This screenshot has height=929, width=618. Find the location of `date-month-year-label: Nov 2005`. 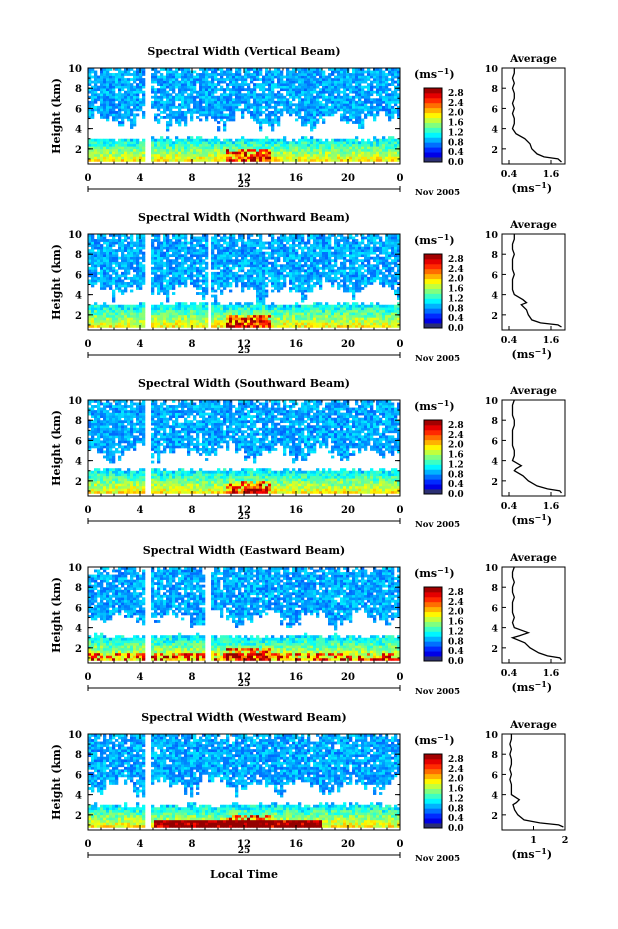

date-month-year-label: Nov 2005 is located at coordinates (437, 193).